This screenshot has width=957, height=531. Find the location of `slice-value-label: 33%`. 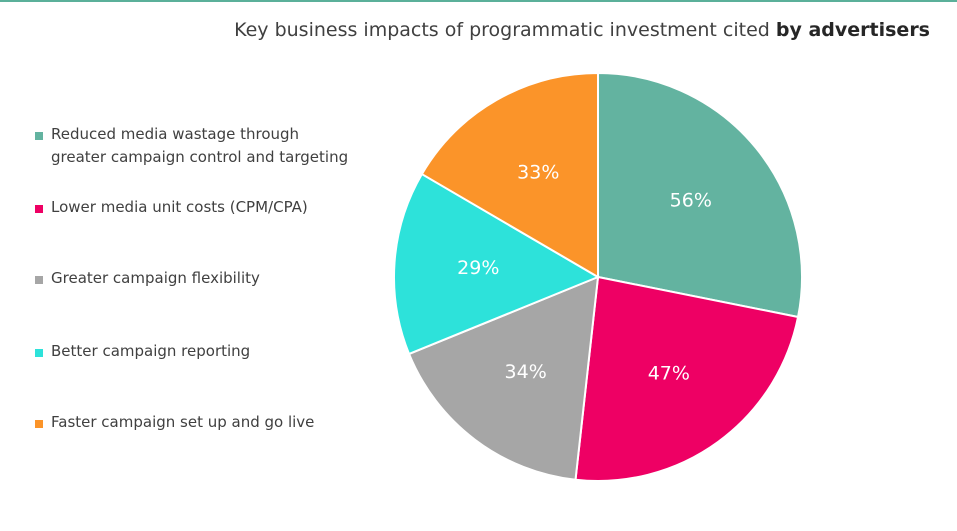

slice-value-label: 33% is located at coordinates (538, 172).